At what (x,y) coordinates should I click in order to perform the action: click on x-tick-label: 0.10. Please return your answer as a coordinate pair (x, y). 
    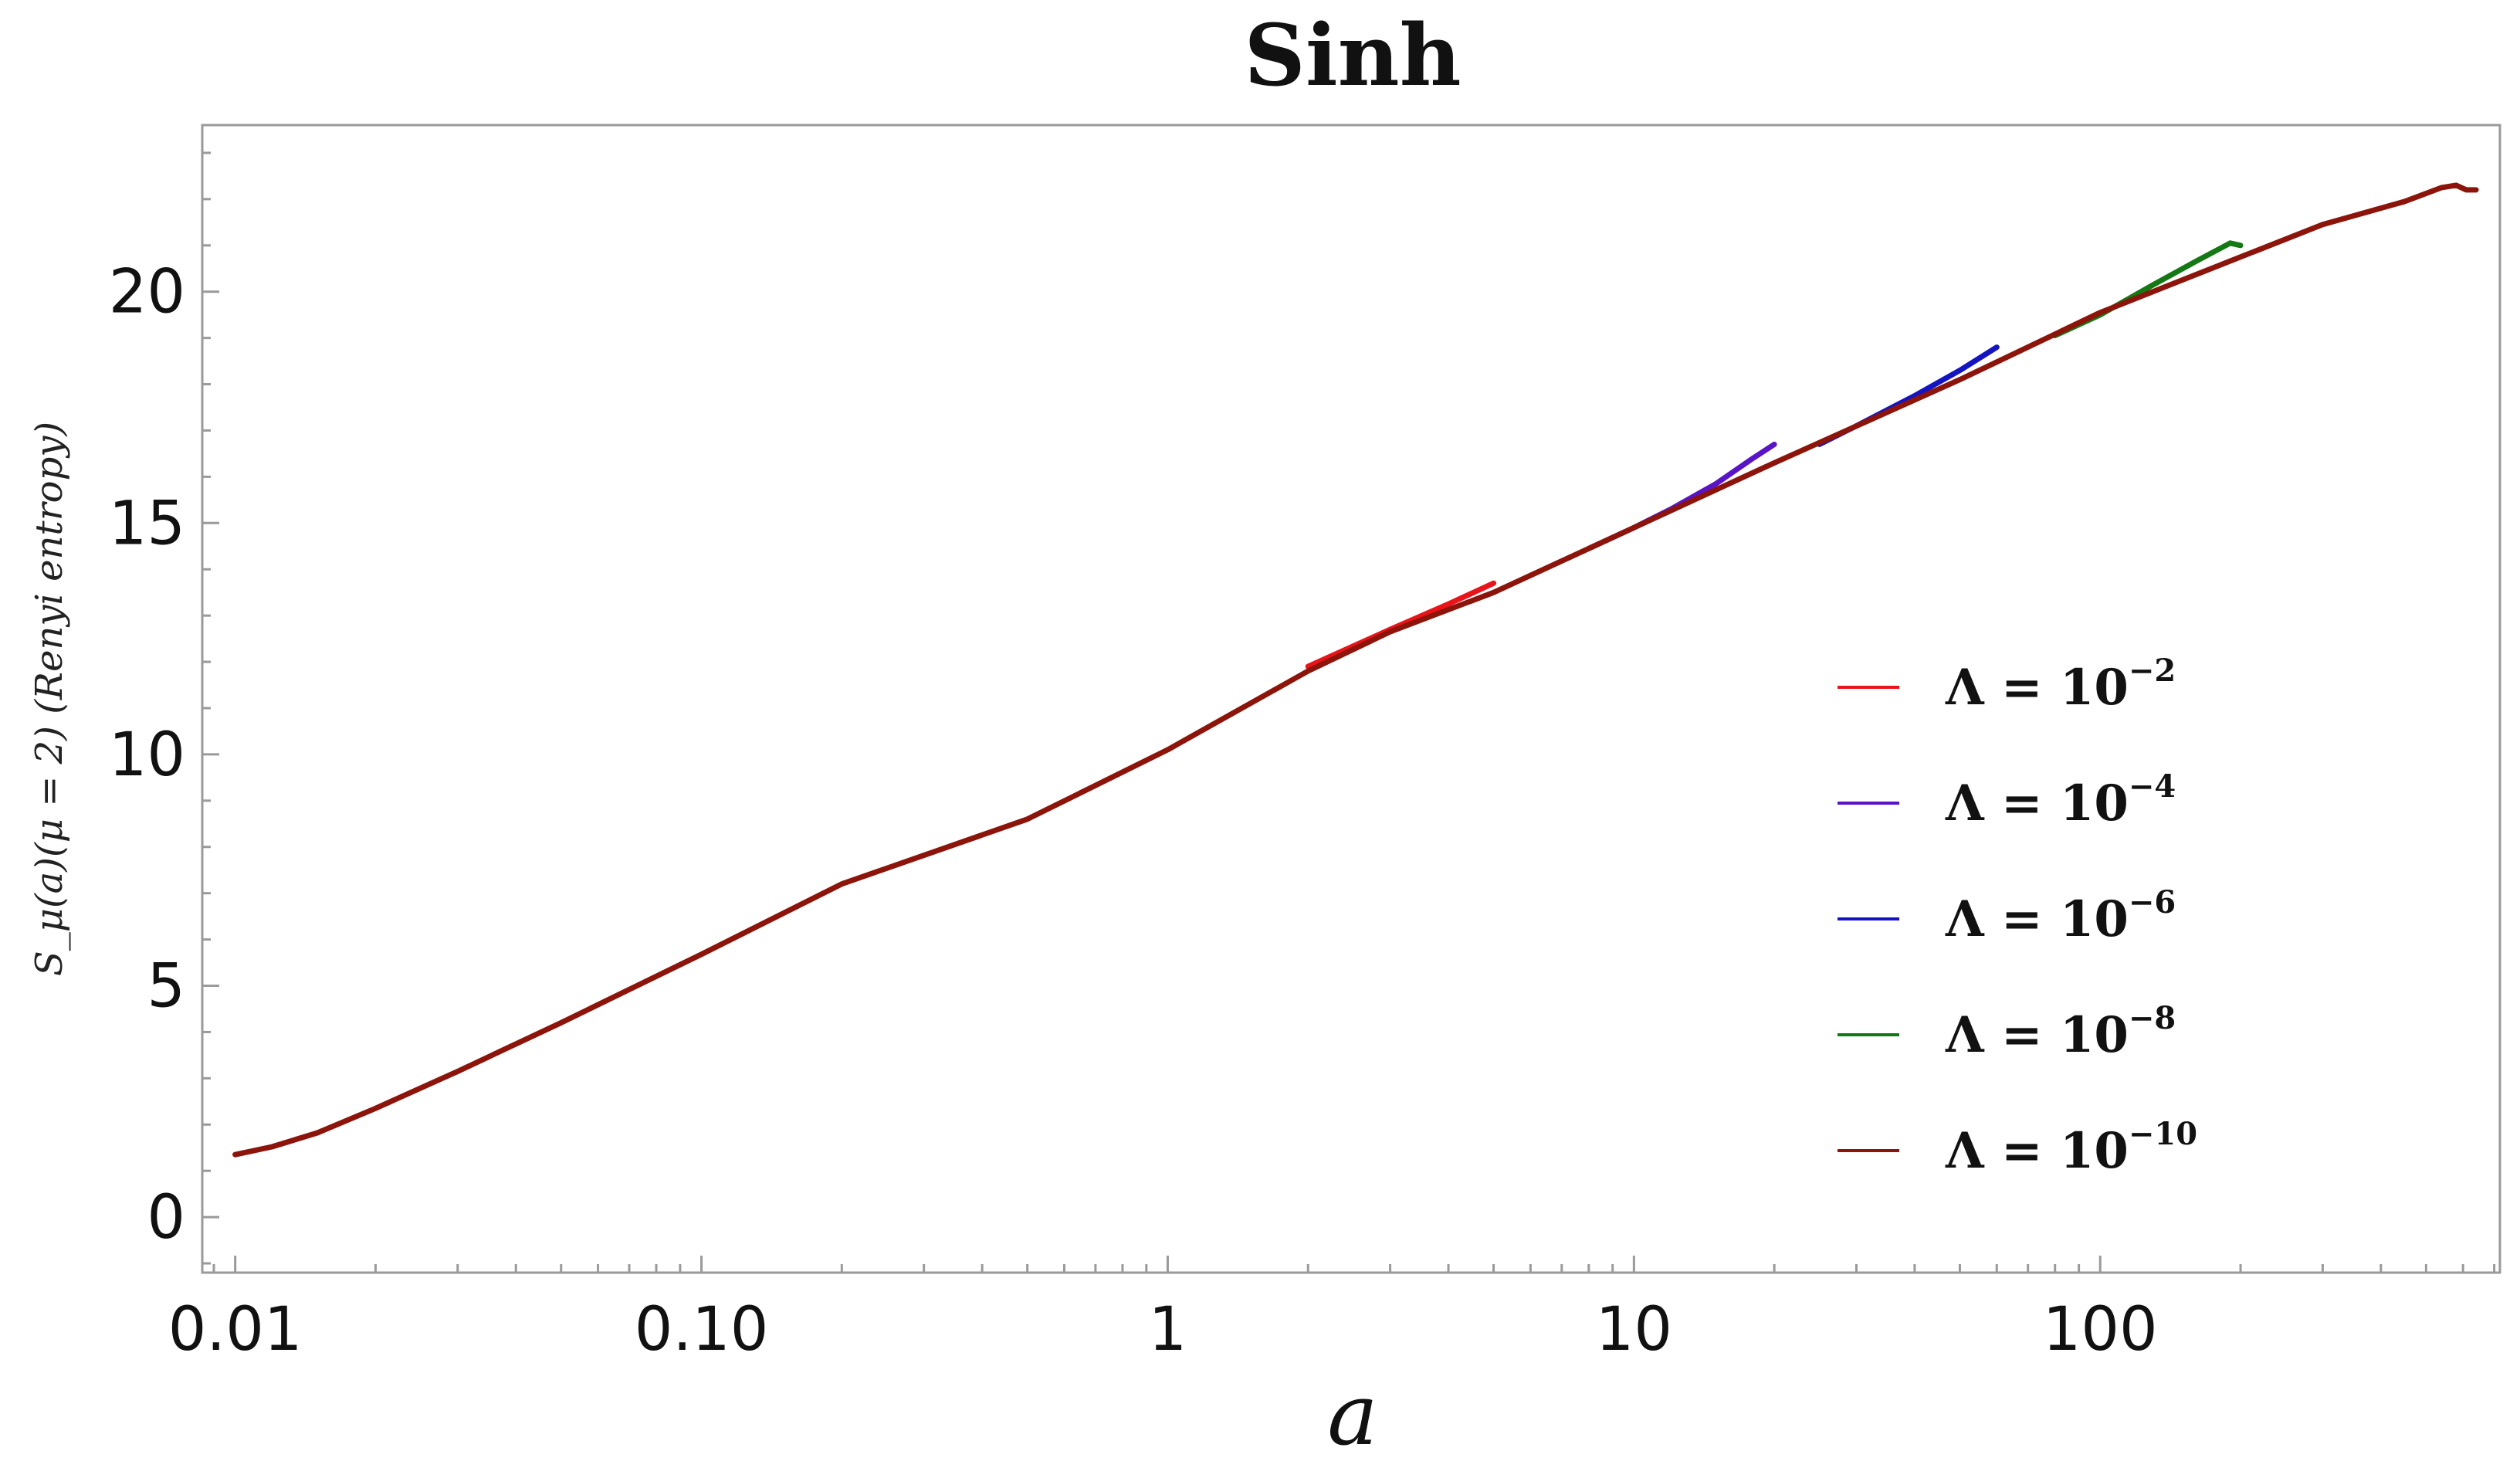
    Looking at the image, I should click on (702, 1330).